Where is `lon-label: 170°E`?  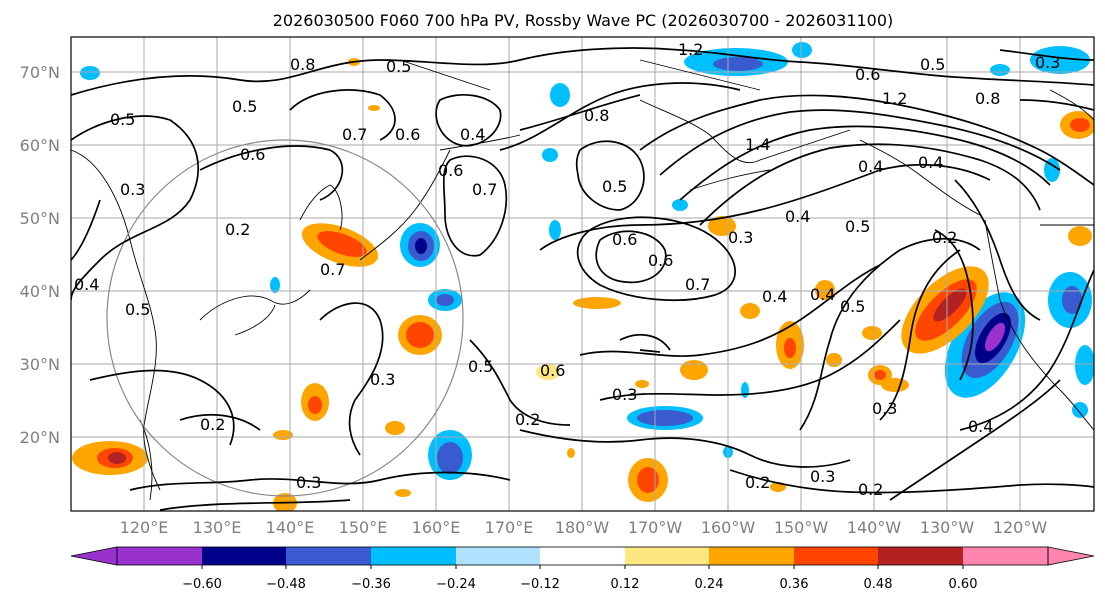 lon-label: 170°E is located at coordinates (509, 527).